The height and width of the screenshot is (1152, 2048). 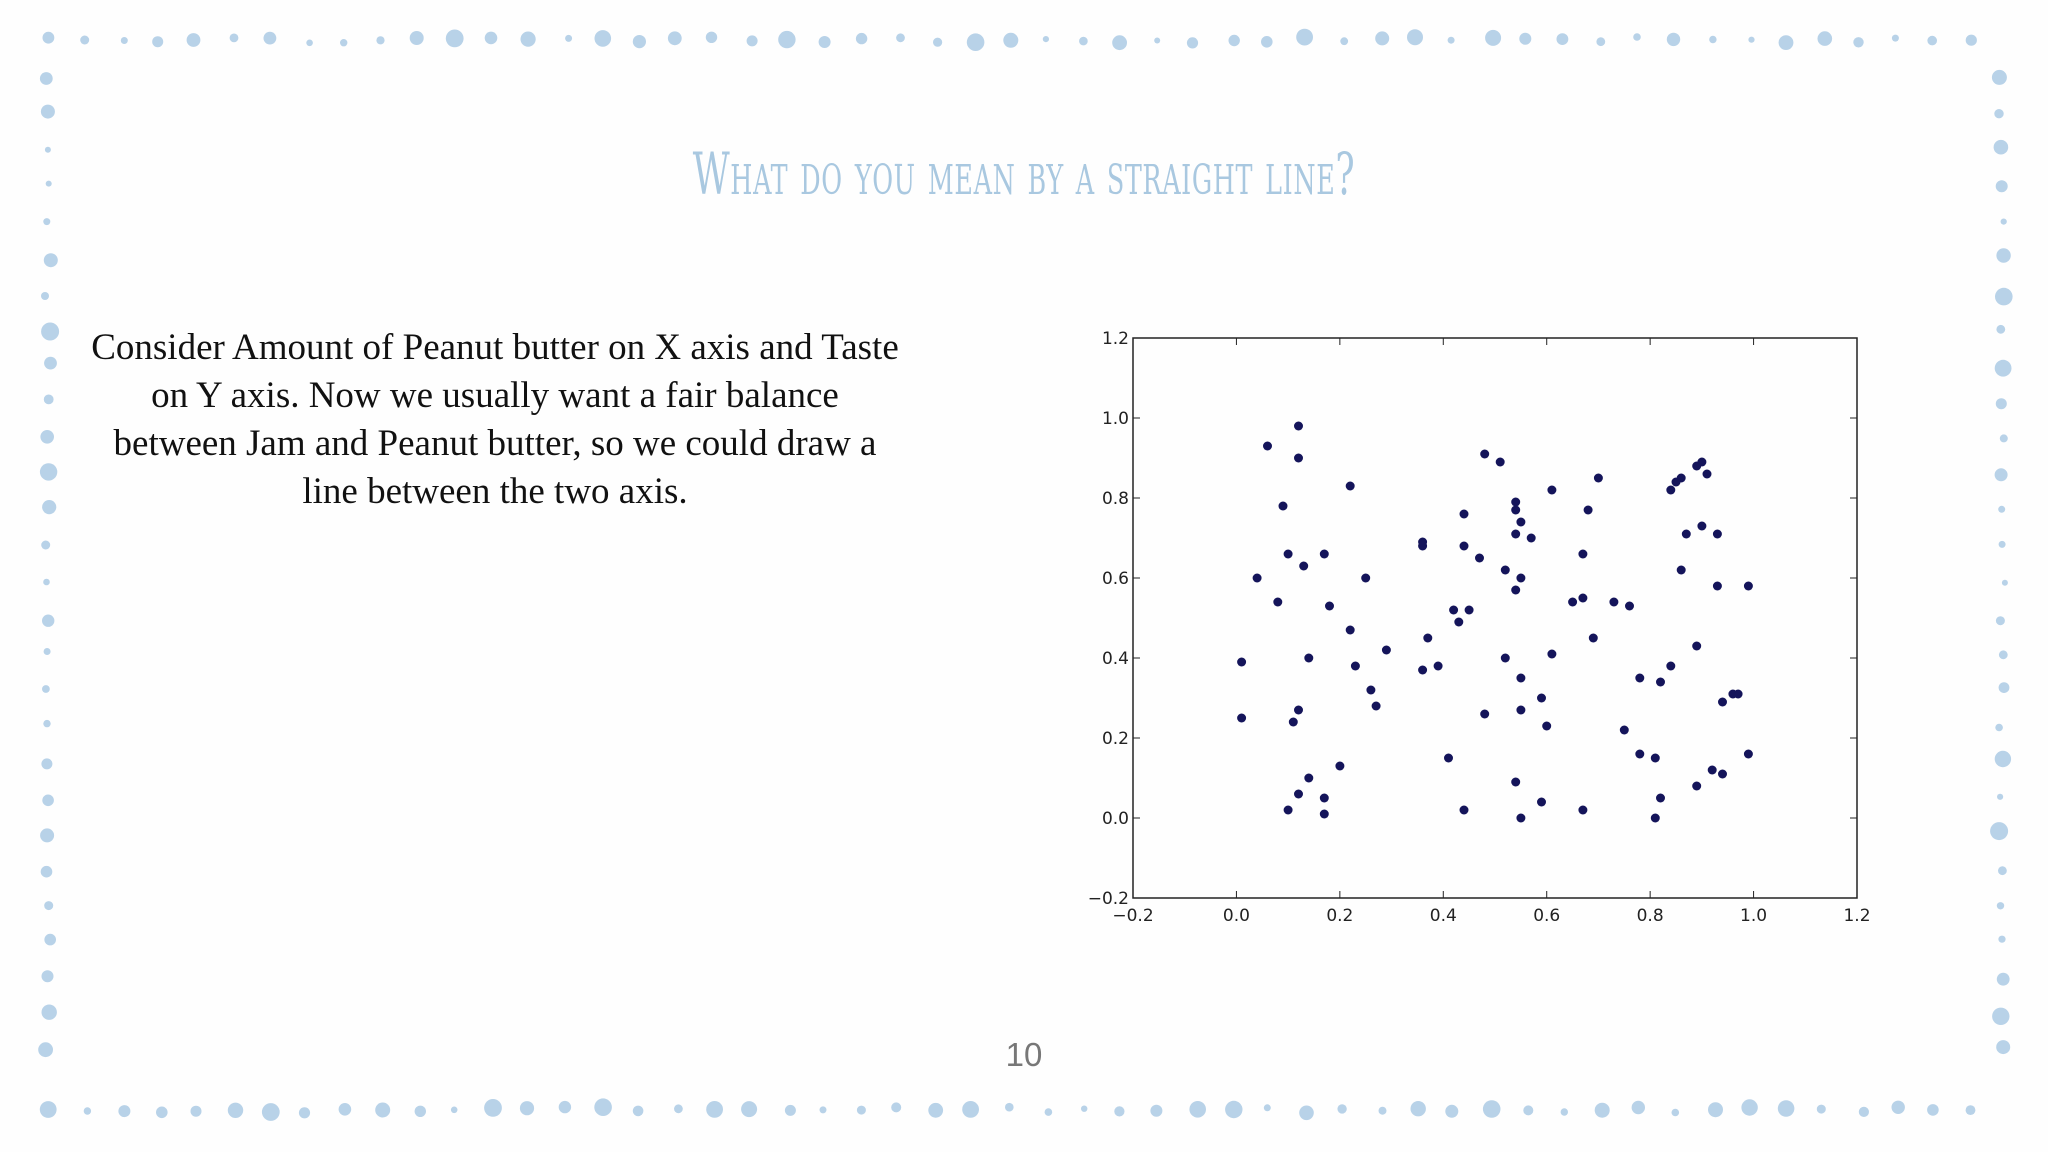 What do you see at coordinates (1024, 1054) in the screenshot?
I see `page-number: 10` at bounding box center [1024, 1054].